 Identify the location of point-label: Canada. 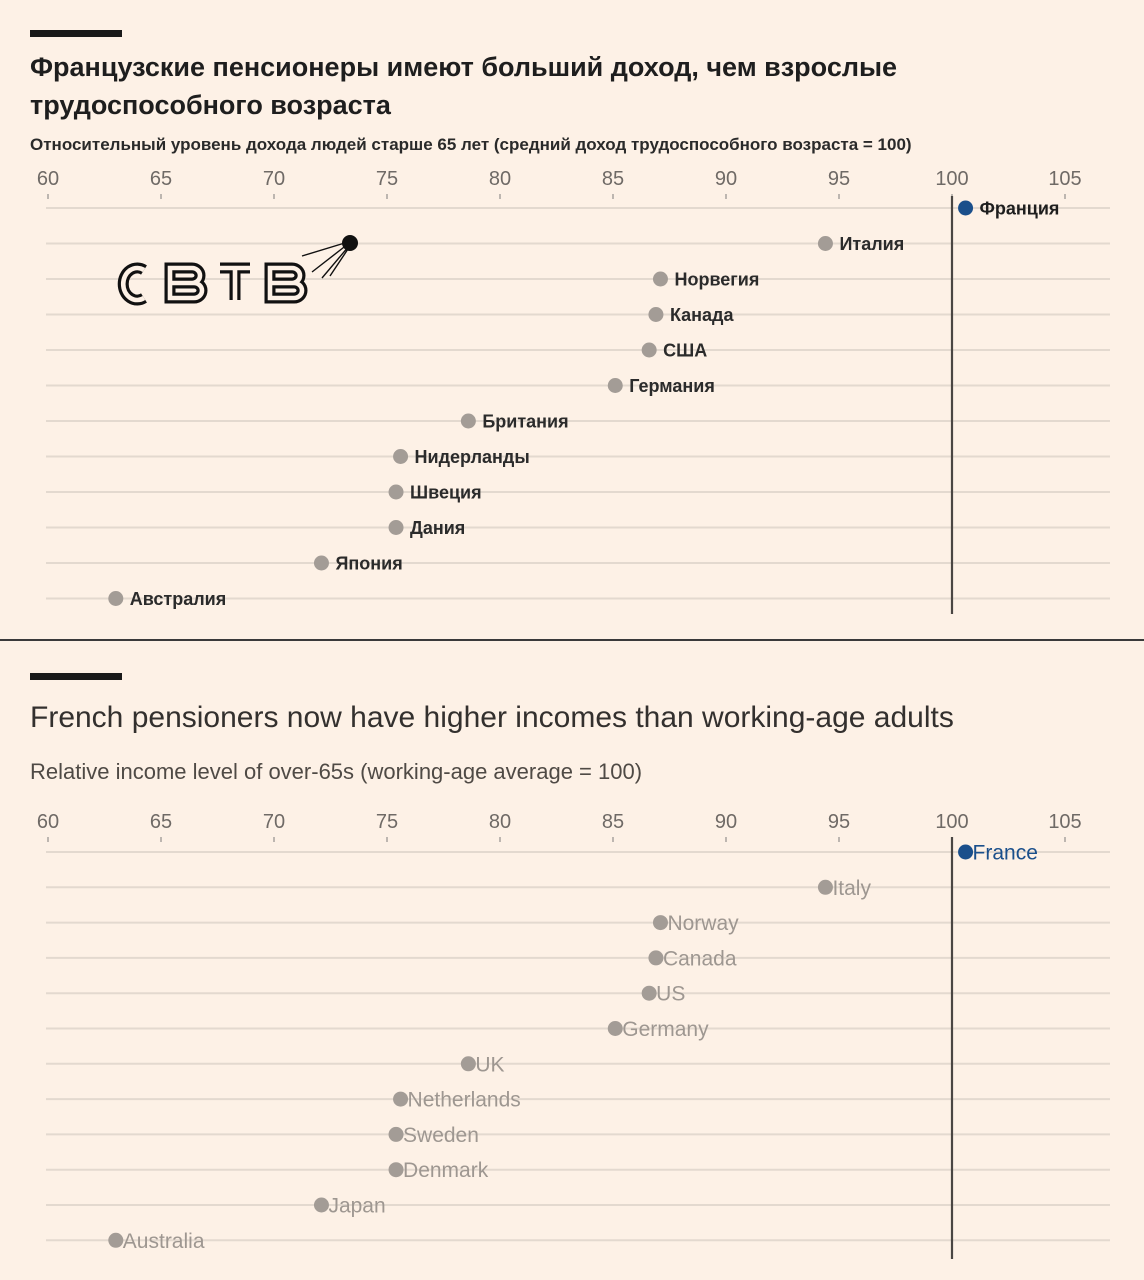
(700, 958).